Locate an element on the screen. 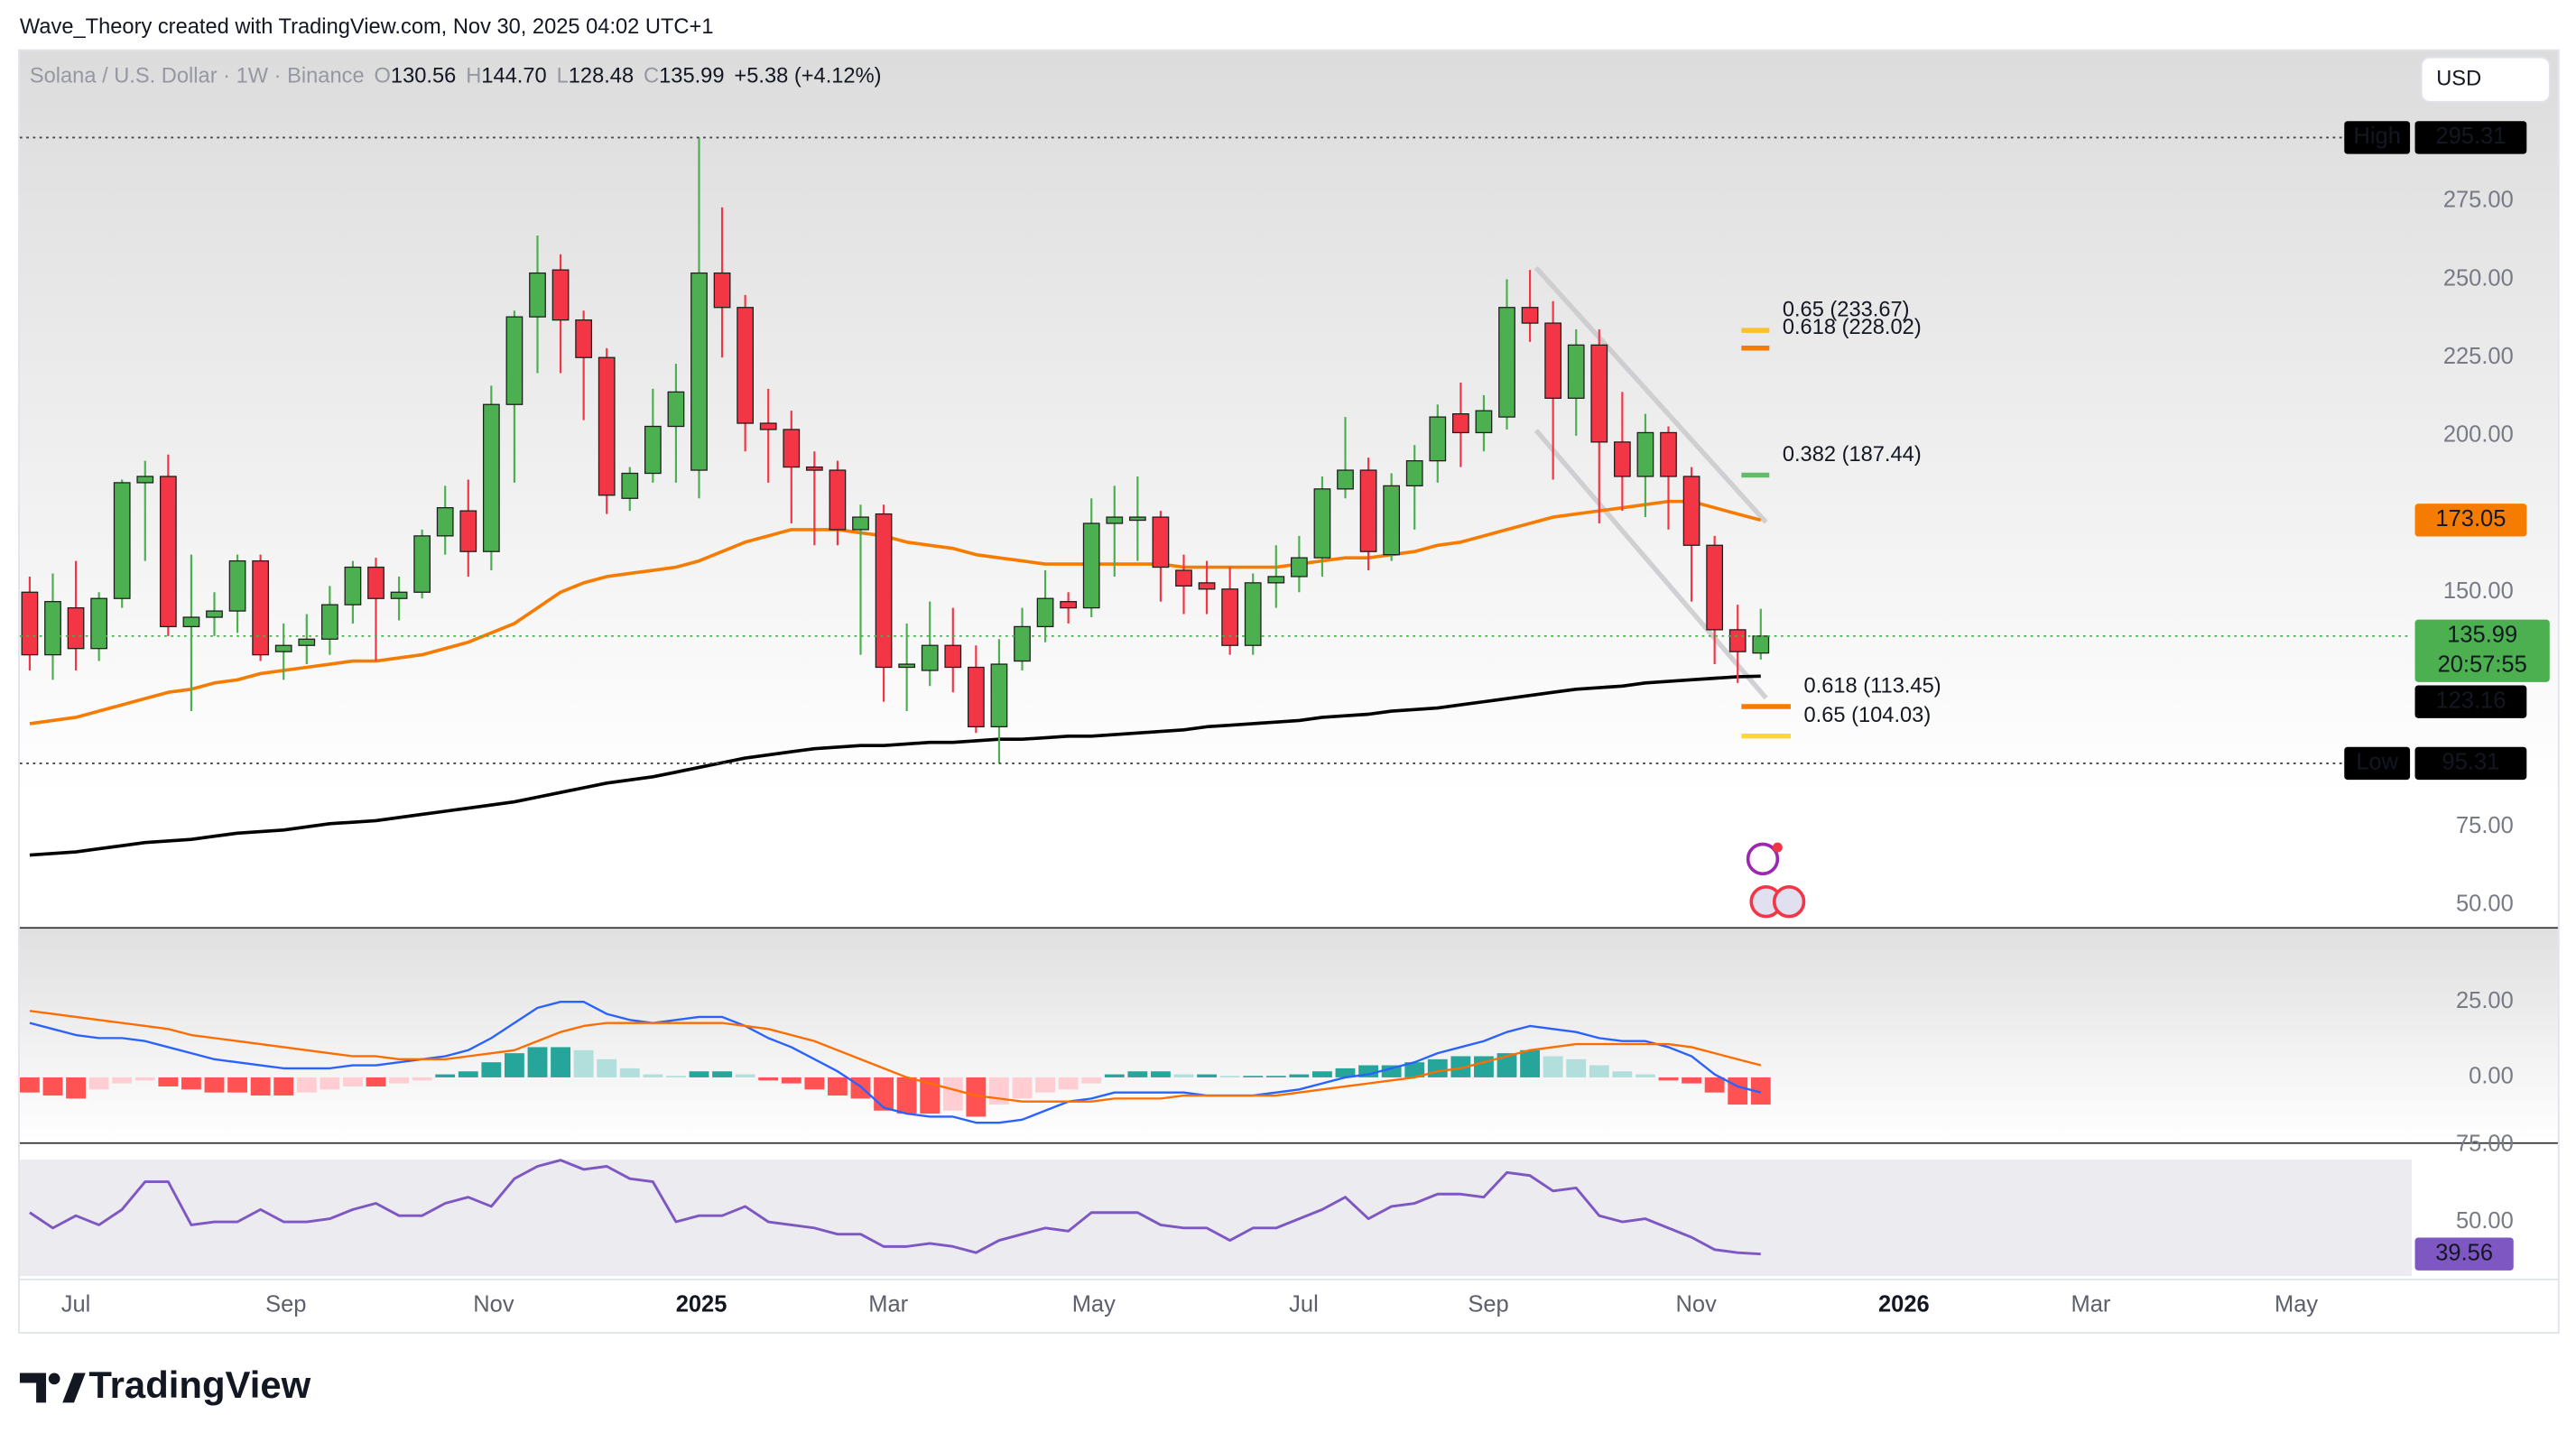 This screenshot has width=2576, height=1442. y-tick-label: 0.00 is located at coordinates (2491, 1076).